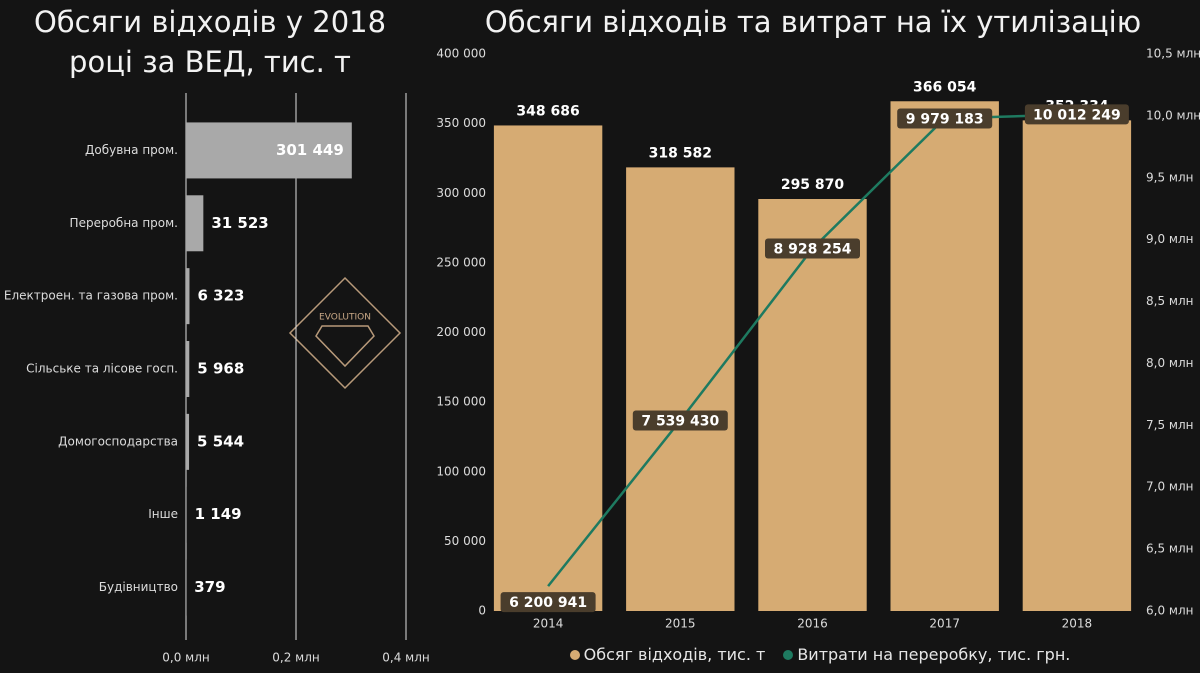 This screenshot has width=1200, height=673. I want to click on legend-item: Витрати на переробку, тис. грн., so click(926, 654).